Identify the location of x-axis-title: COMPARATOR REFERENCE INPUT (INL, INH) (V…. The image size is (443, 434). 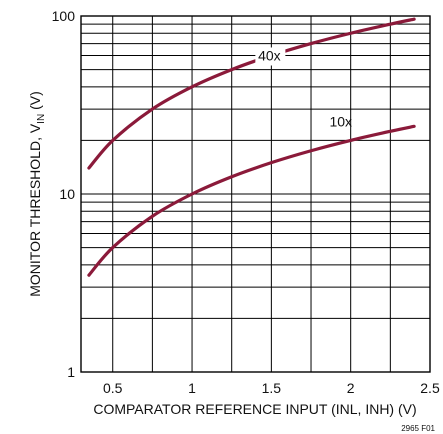
(254, 409).